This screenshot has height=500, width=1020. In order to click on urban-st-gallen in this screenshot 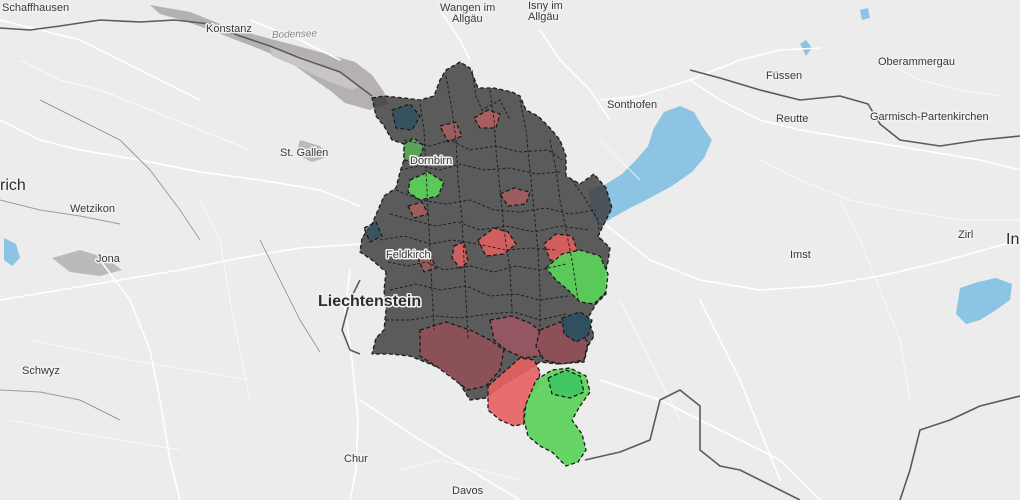, I will do `click(313, 151)`.